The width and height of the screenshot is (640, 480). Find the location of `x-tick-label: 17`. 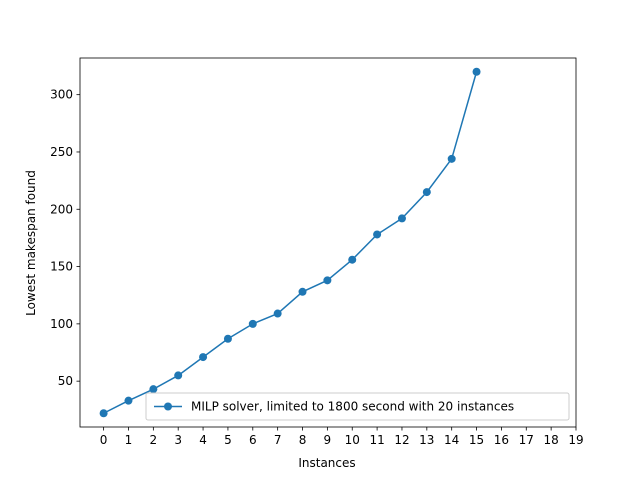

x-tick-label: 17 is located at coordinates (526, 440).